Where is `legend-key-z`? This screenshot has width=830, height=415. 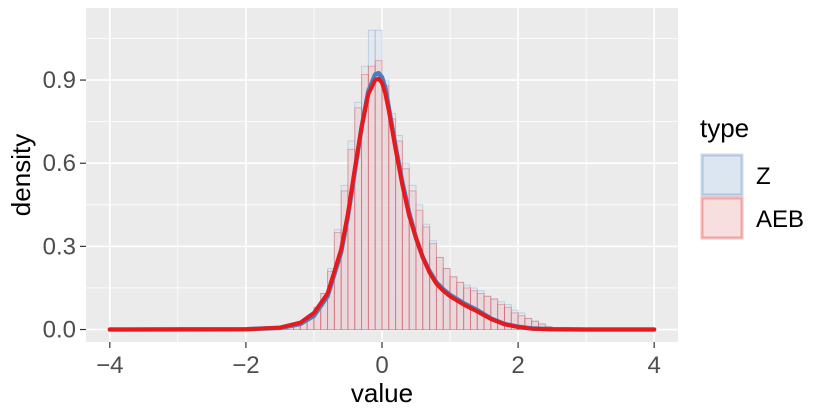
legend-key-z is located at coordinates (722, 175).